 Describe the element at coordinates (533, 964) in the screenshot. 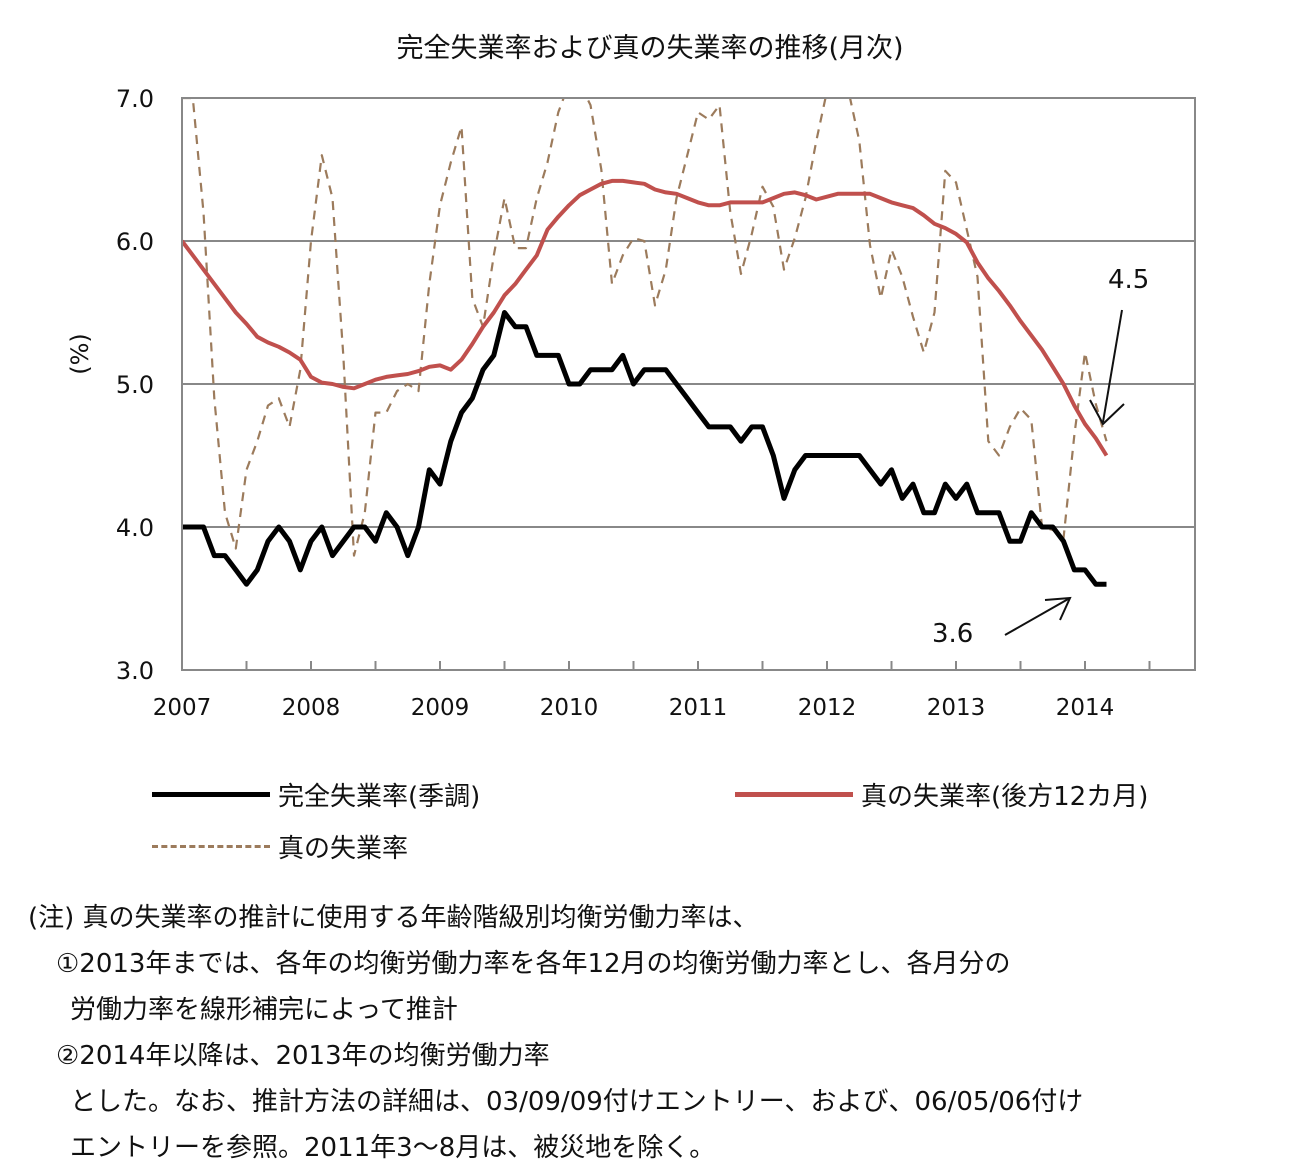

I see `note-line: ①2013年までは、各年の均衡労働力率を各年12月の均衡労働力率とし、各月分の` at that location.